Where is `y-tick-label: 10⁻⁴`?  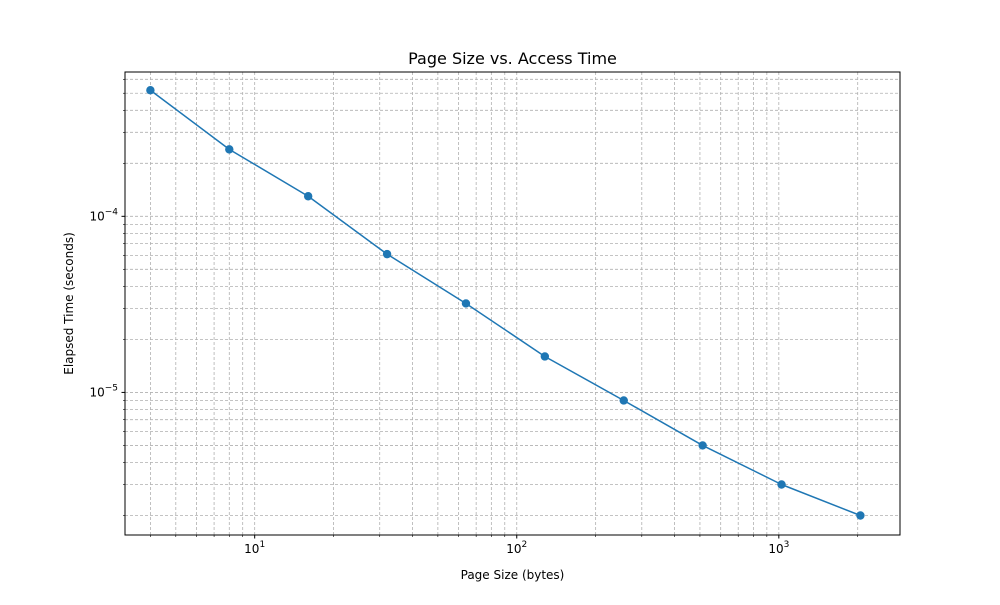
y-tick-label: 10⁻⁴ is located at coordinates (103, 215).